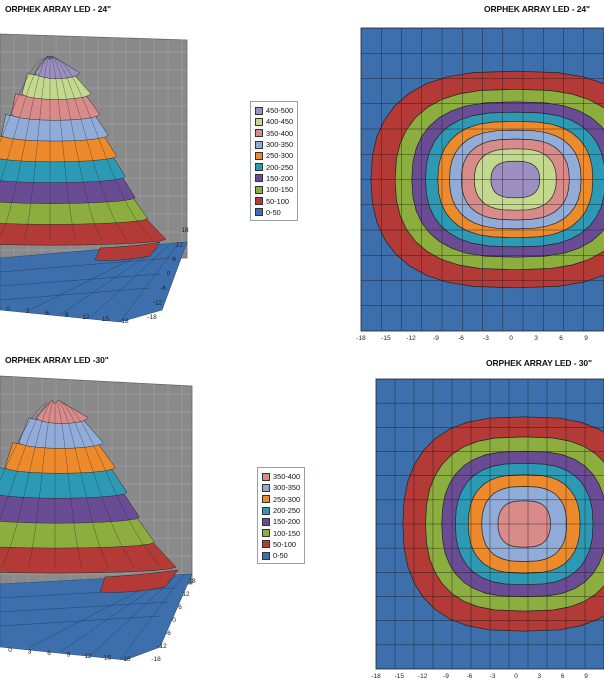  Describe the element at coordinates (274, 110) in the screenshot. I see `legend-item: 450-500` at that location.